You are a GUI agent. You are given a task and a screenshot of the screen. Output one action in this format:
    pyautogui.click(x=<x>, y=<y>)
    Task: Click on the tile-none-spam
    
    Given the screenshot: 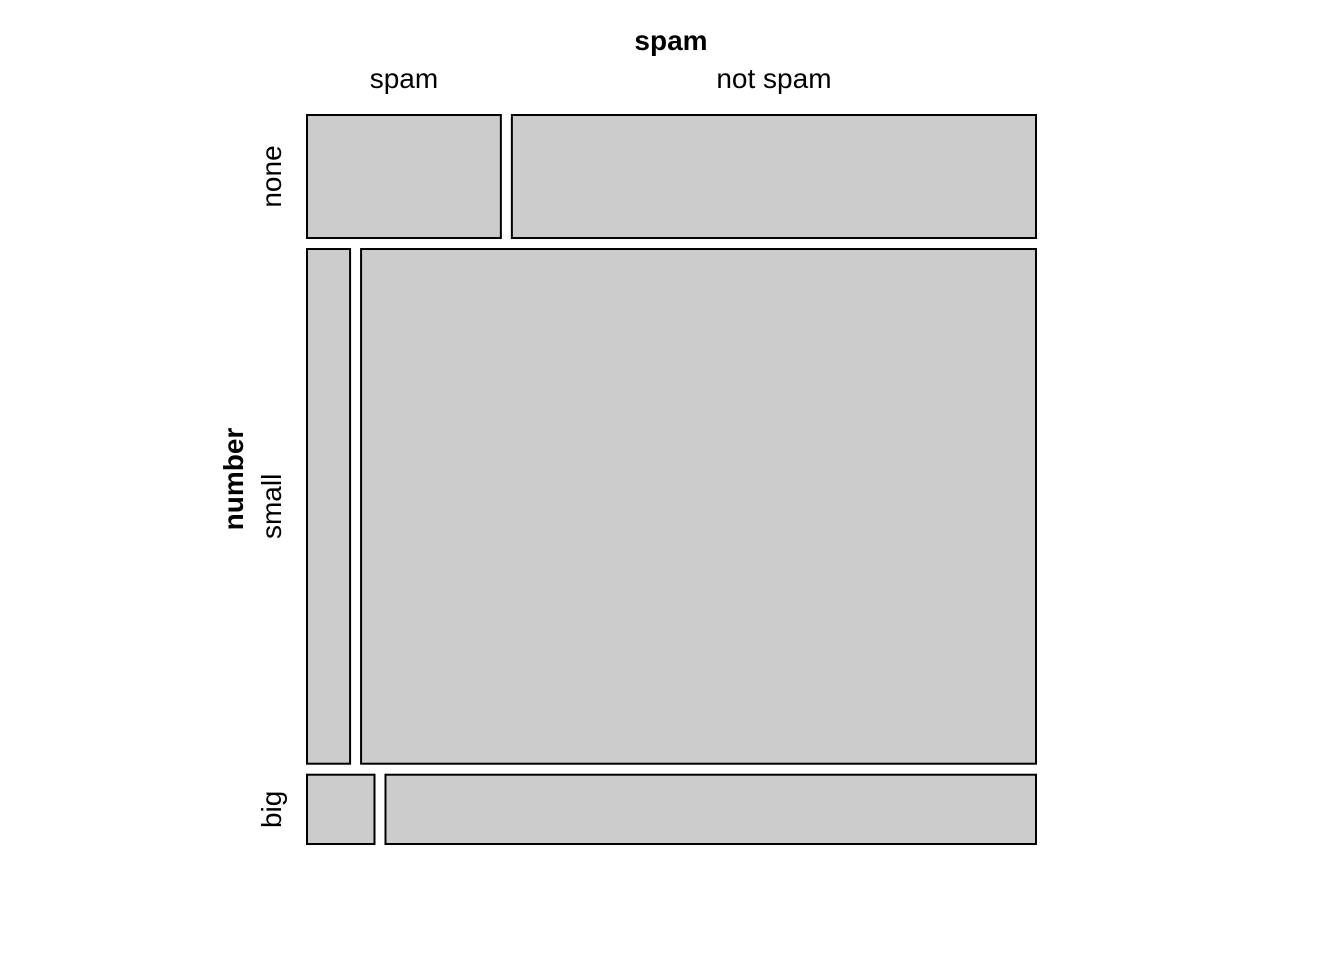 What is the action you would take?
    pyautogui.click(x=404, y=177)
    